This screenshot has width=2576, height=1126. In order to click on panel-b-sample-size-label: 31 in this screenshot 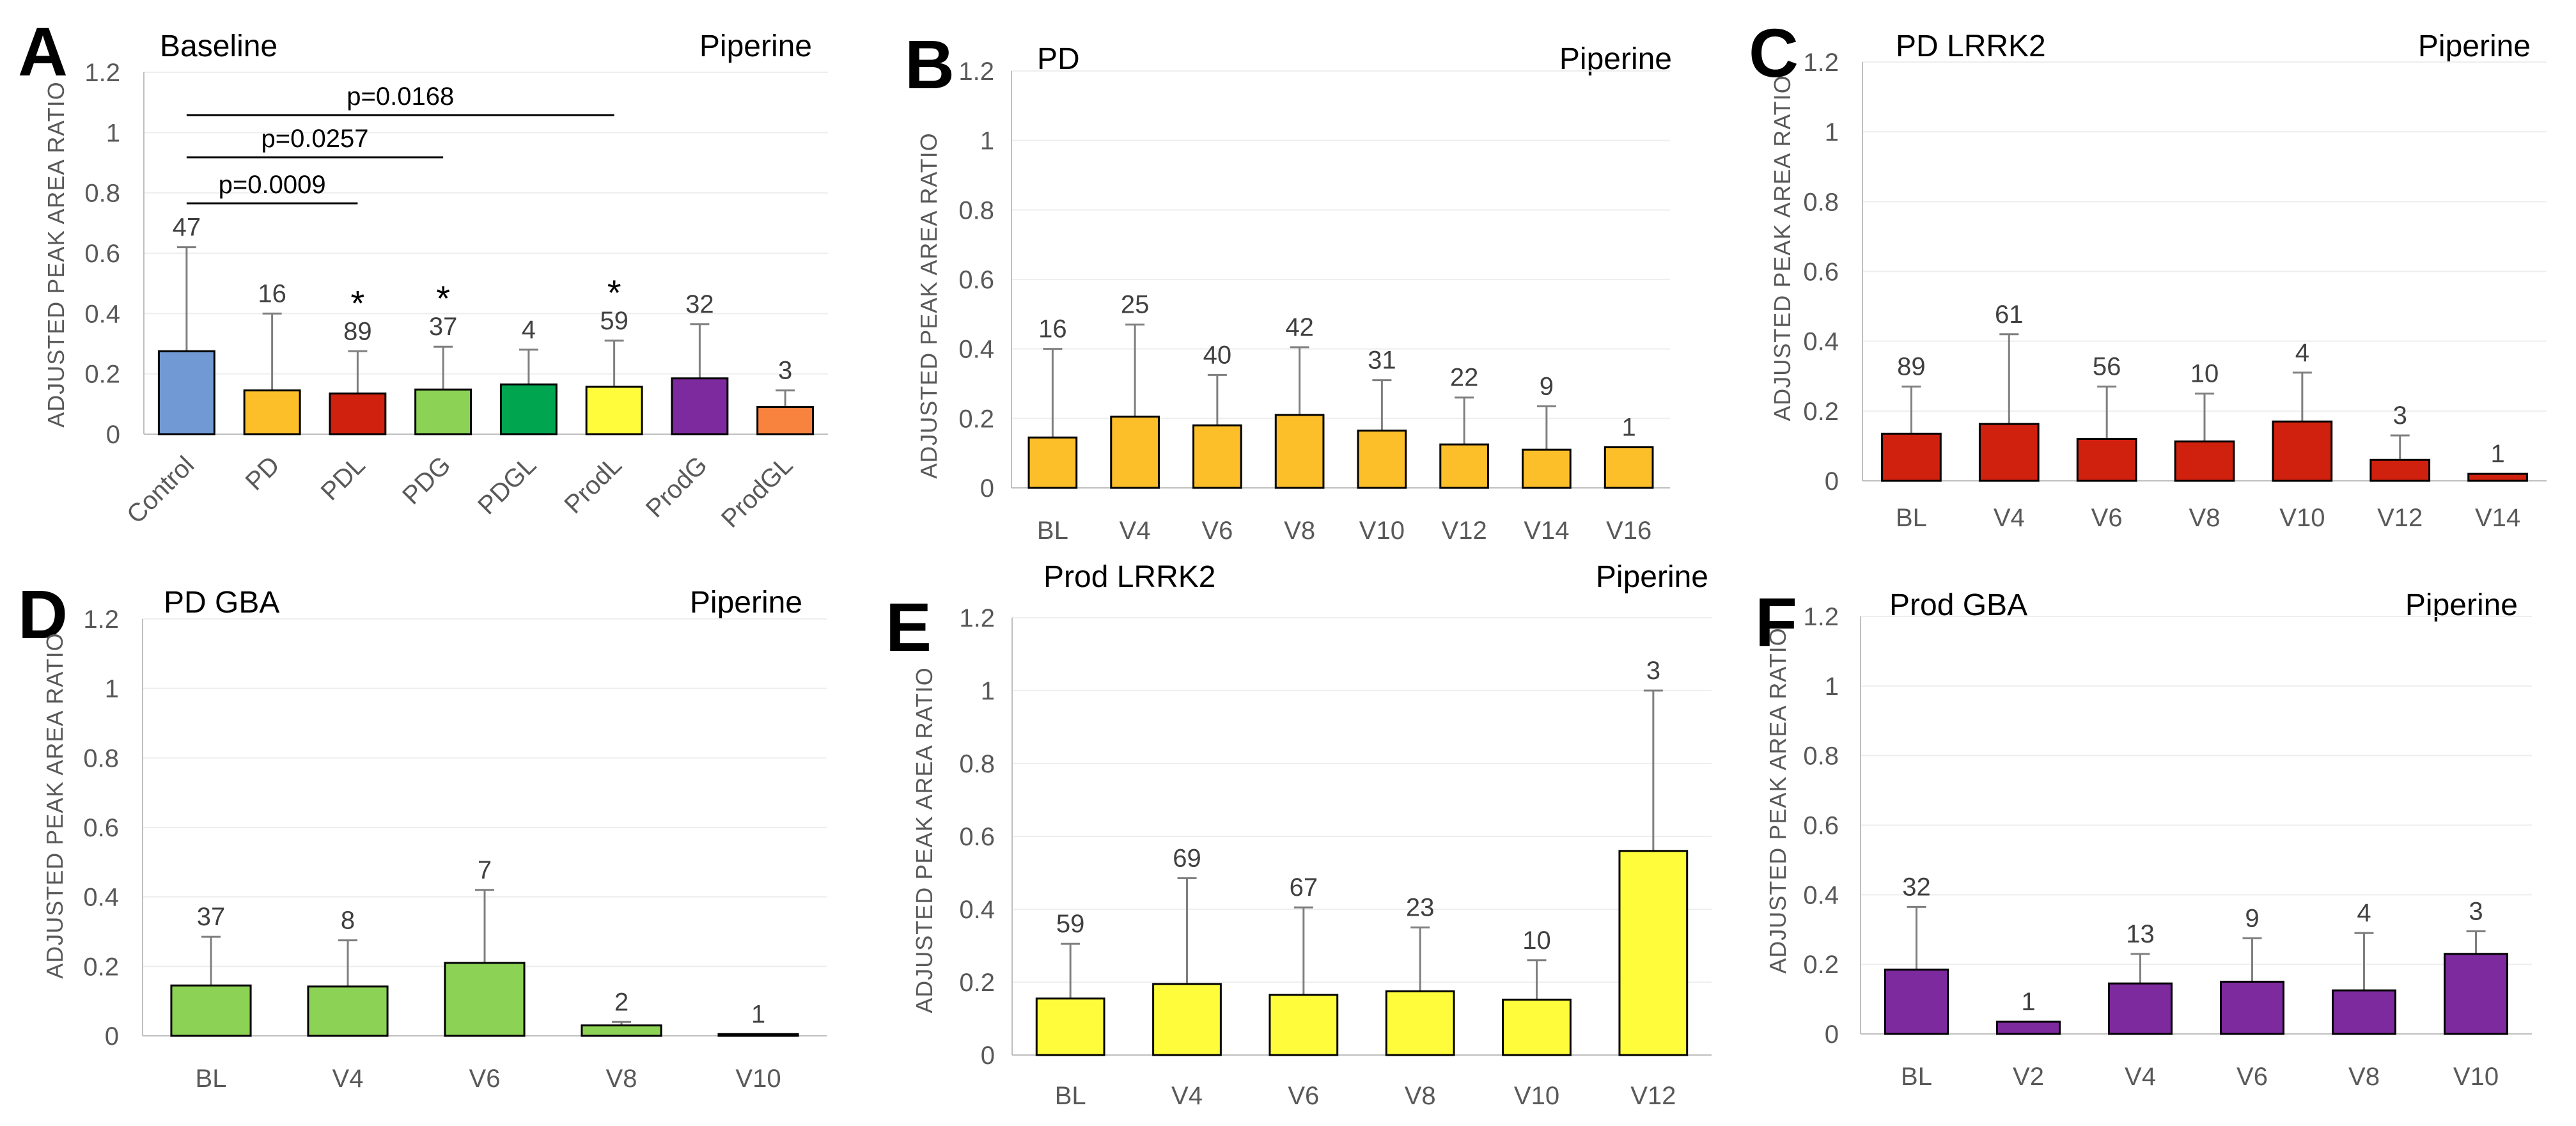, I will do `click(1382, 361)`.